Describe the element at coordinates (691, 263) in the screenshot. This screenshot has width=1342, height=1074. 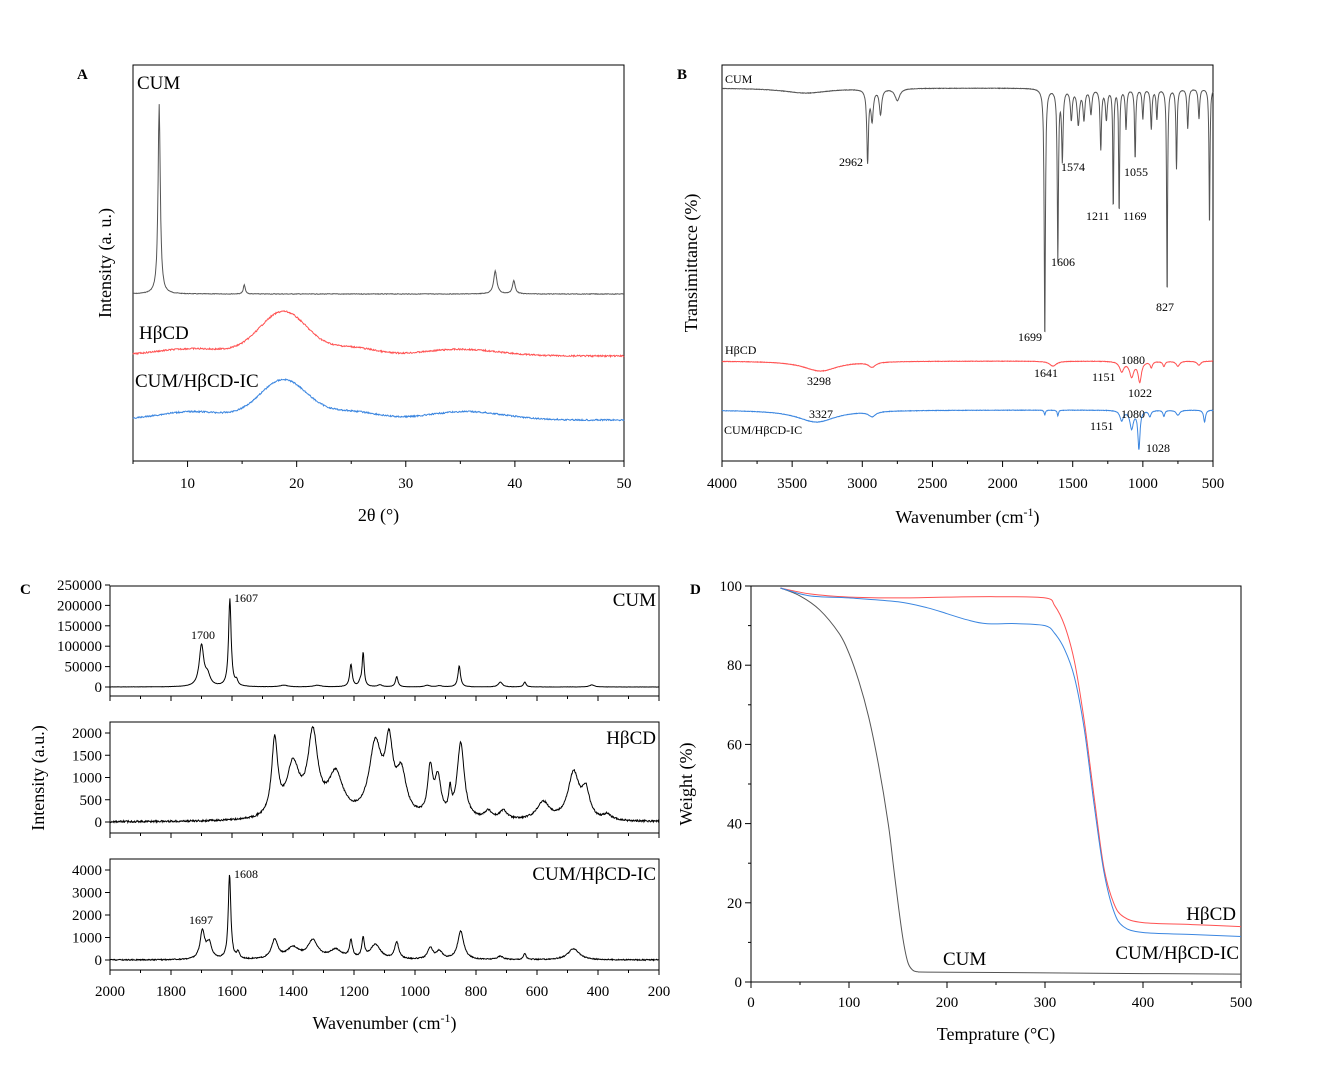
I see `panel-b-ylabel: Transimittance (%)` at that location.